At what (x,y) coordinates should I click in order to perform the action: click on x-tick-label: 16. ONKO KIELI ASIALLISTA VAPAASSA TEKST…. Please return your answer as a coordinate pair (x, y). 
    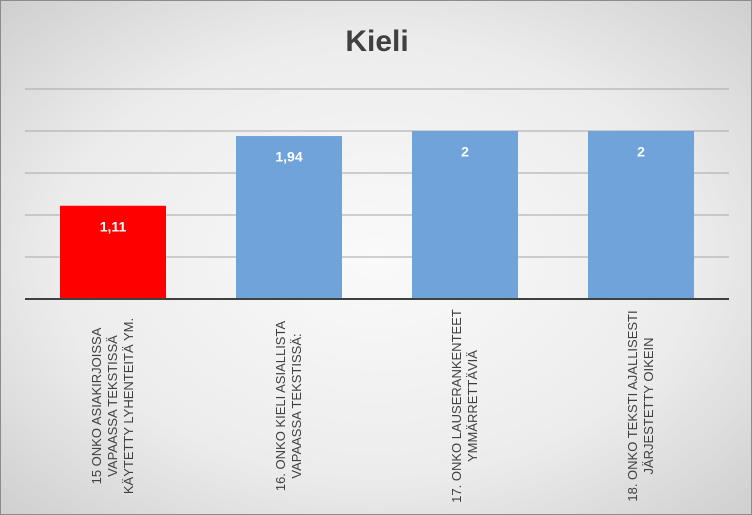
    Looking at the image, I should click on (288, 406).